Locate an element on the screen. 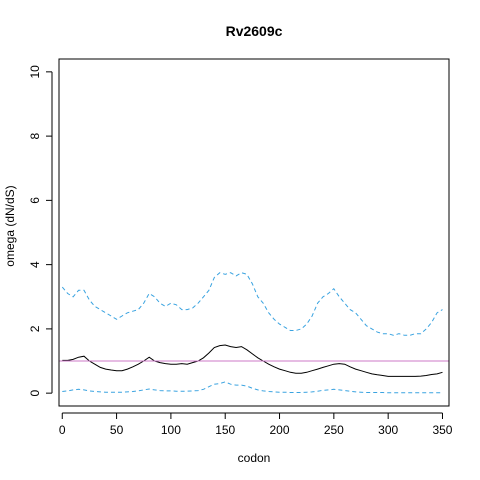 The width and height of the screenshot is (480, 480). x-tick-label: 100 is located at coordinates (171, 430).